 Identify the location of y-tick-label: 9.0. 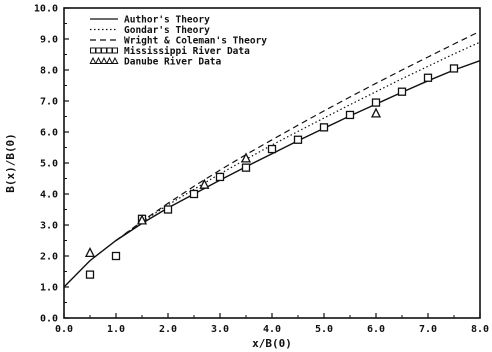
(49, 40).